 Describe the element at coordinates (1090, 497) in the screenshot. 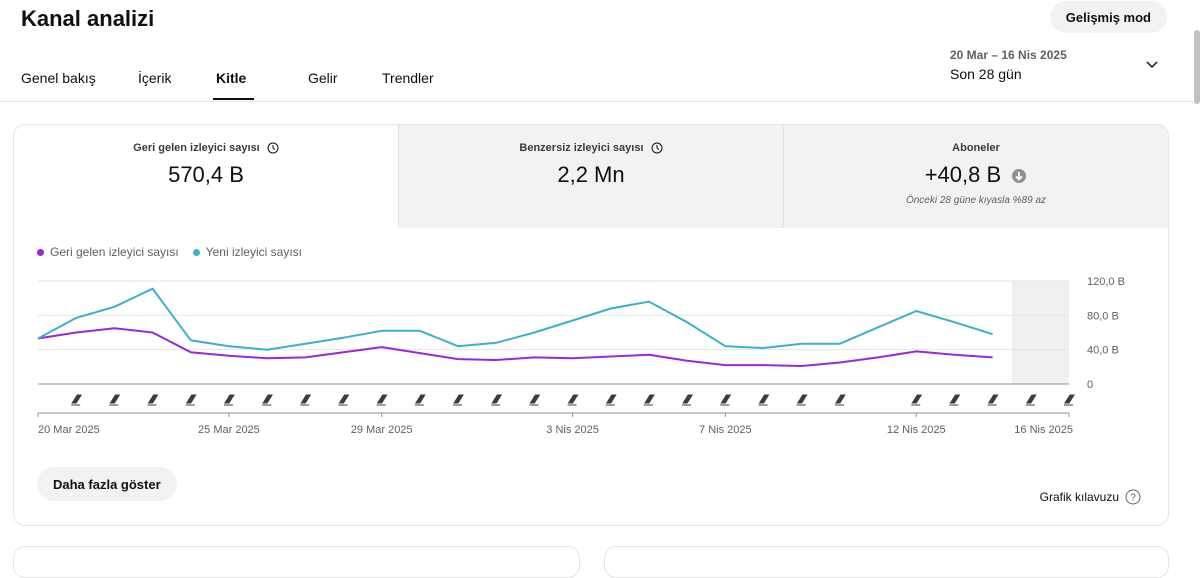

I see `chart-guide-link: Grafik kılavuzu ?` at that location.